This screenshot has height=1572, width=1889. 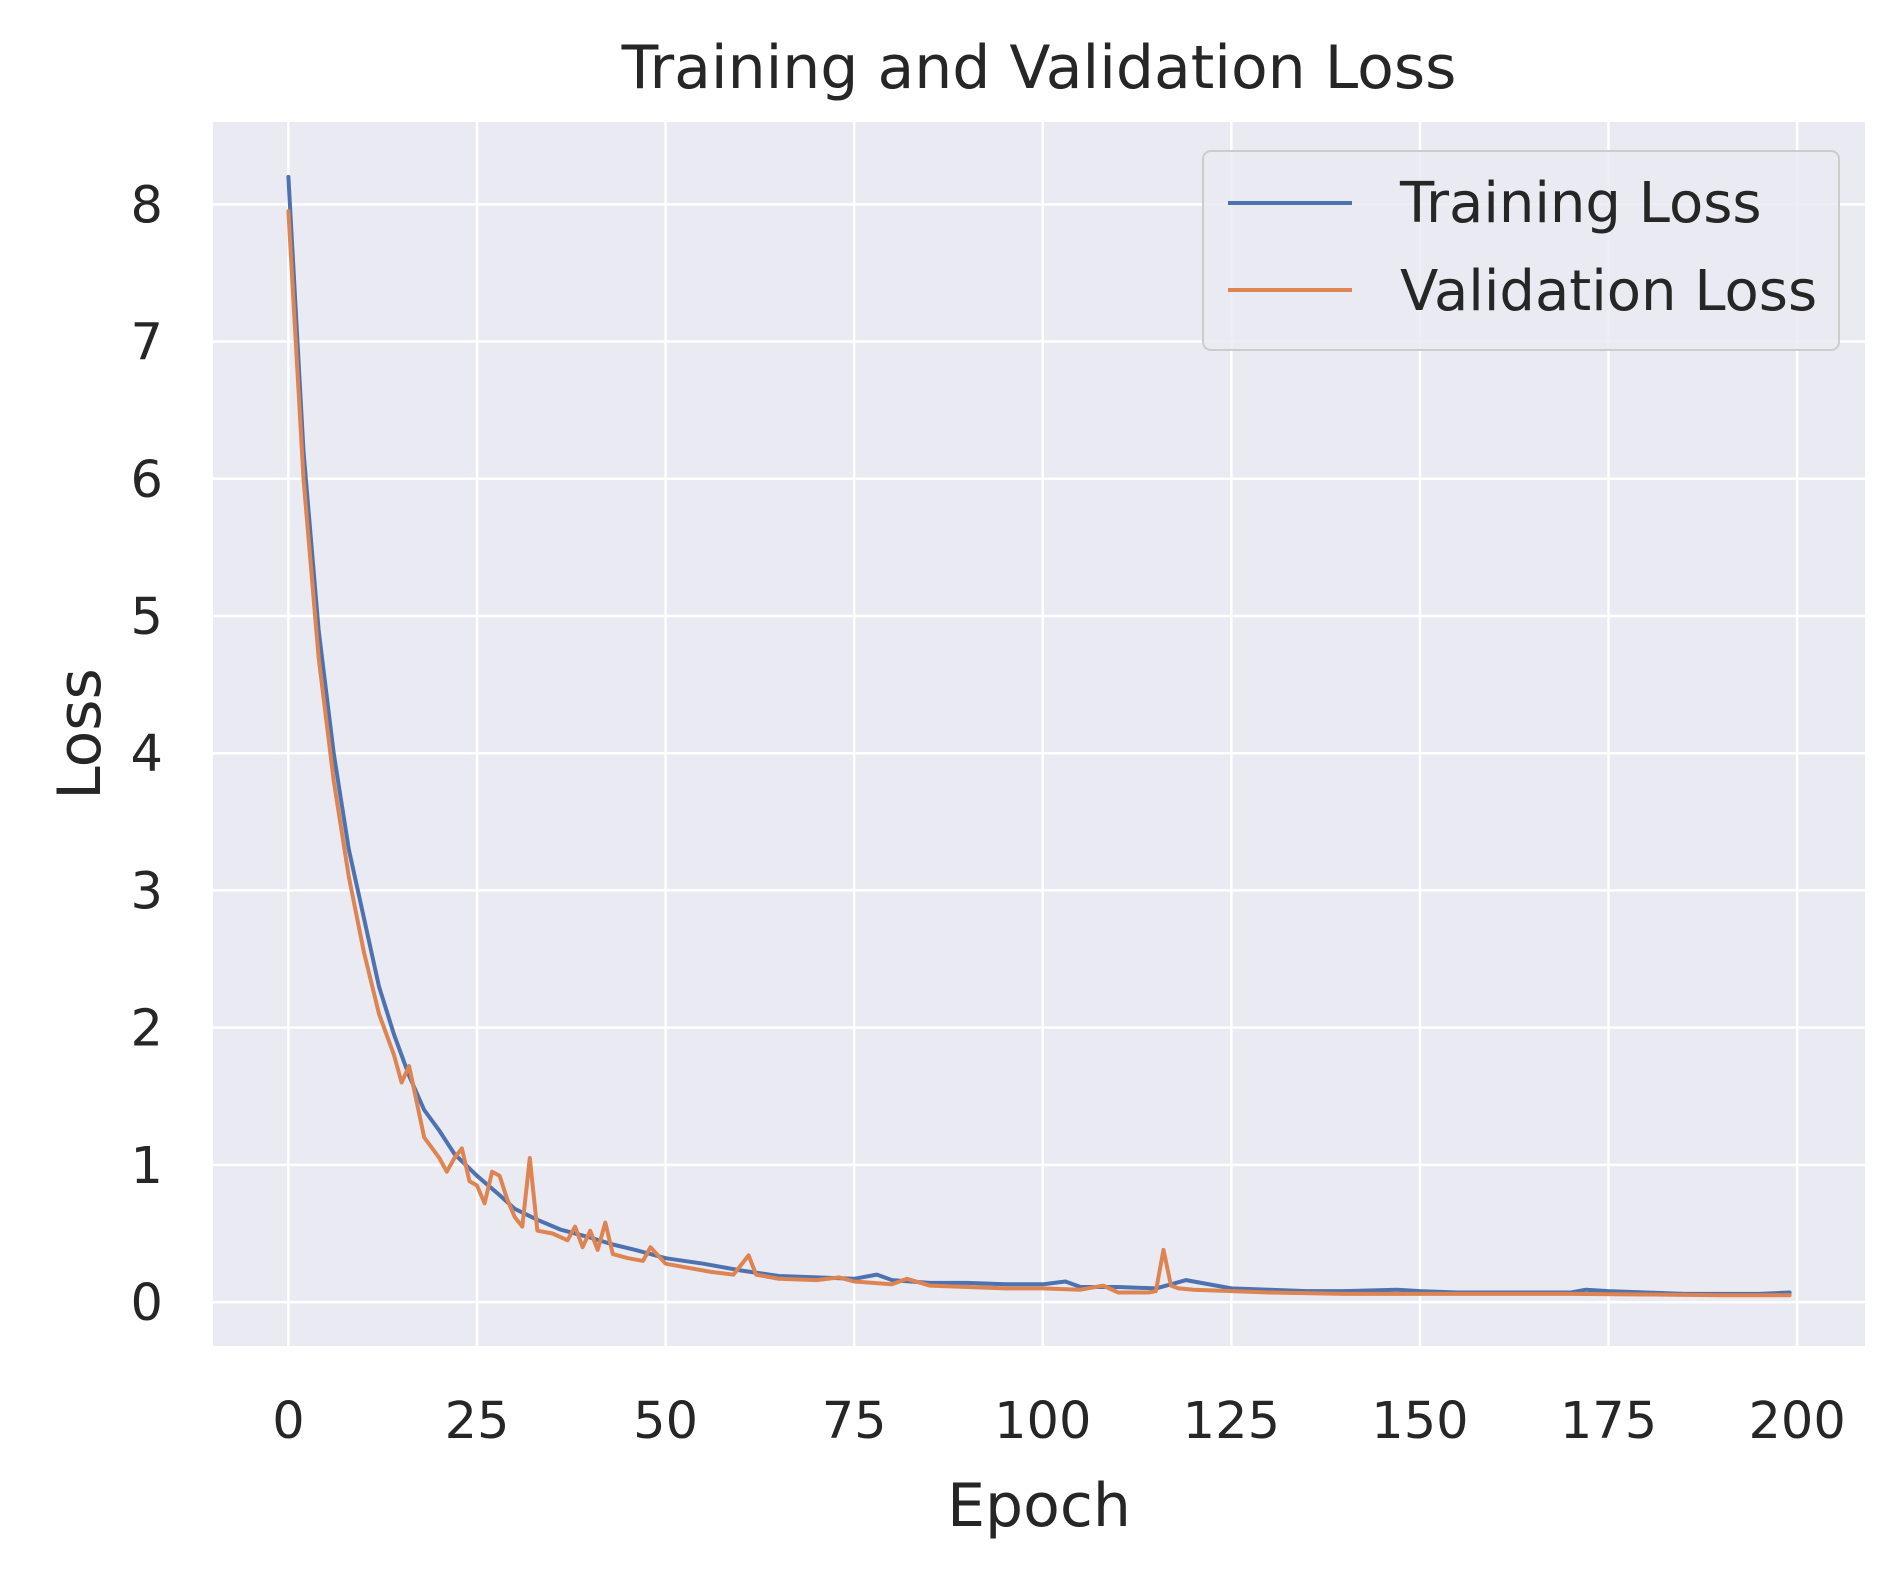 What do you see at coordinates (665, 1421) in the screenshot?
I see `x-tick-label: 50` at bounding box center [665, 1421].